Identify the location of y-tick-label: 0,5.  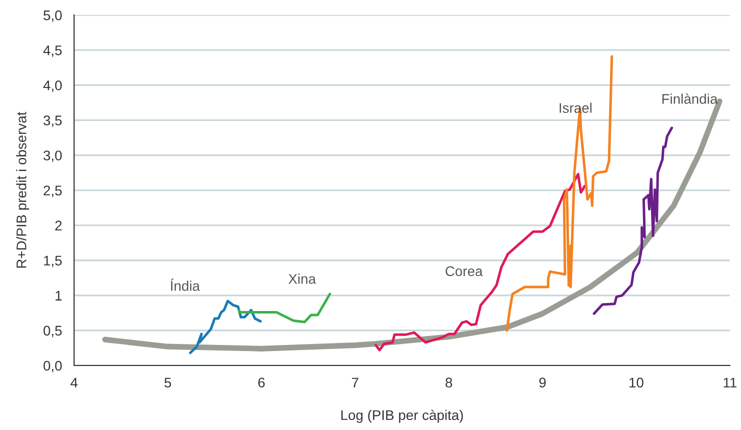
(53, 332).